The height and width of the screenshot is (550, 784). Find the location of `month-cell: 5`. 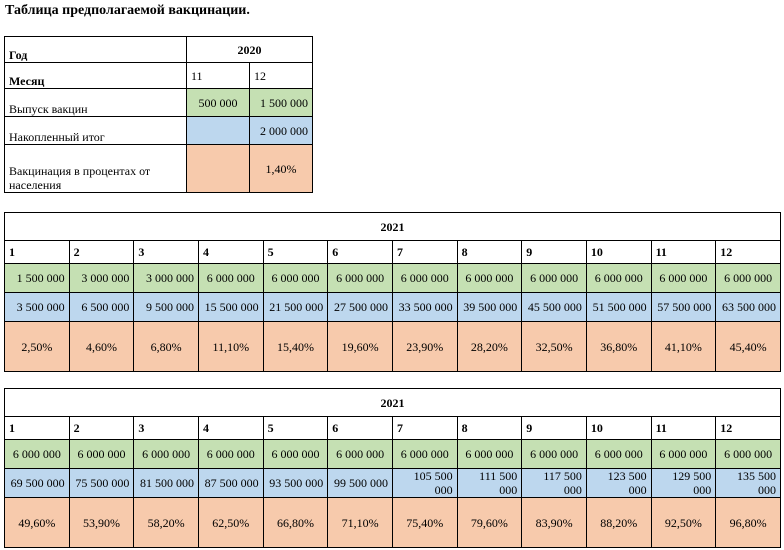

month-cell: 5 is located at coordinates (295, 252).